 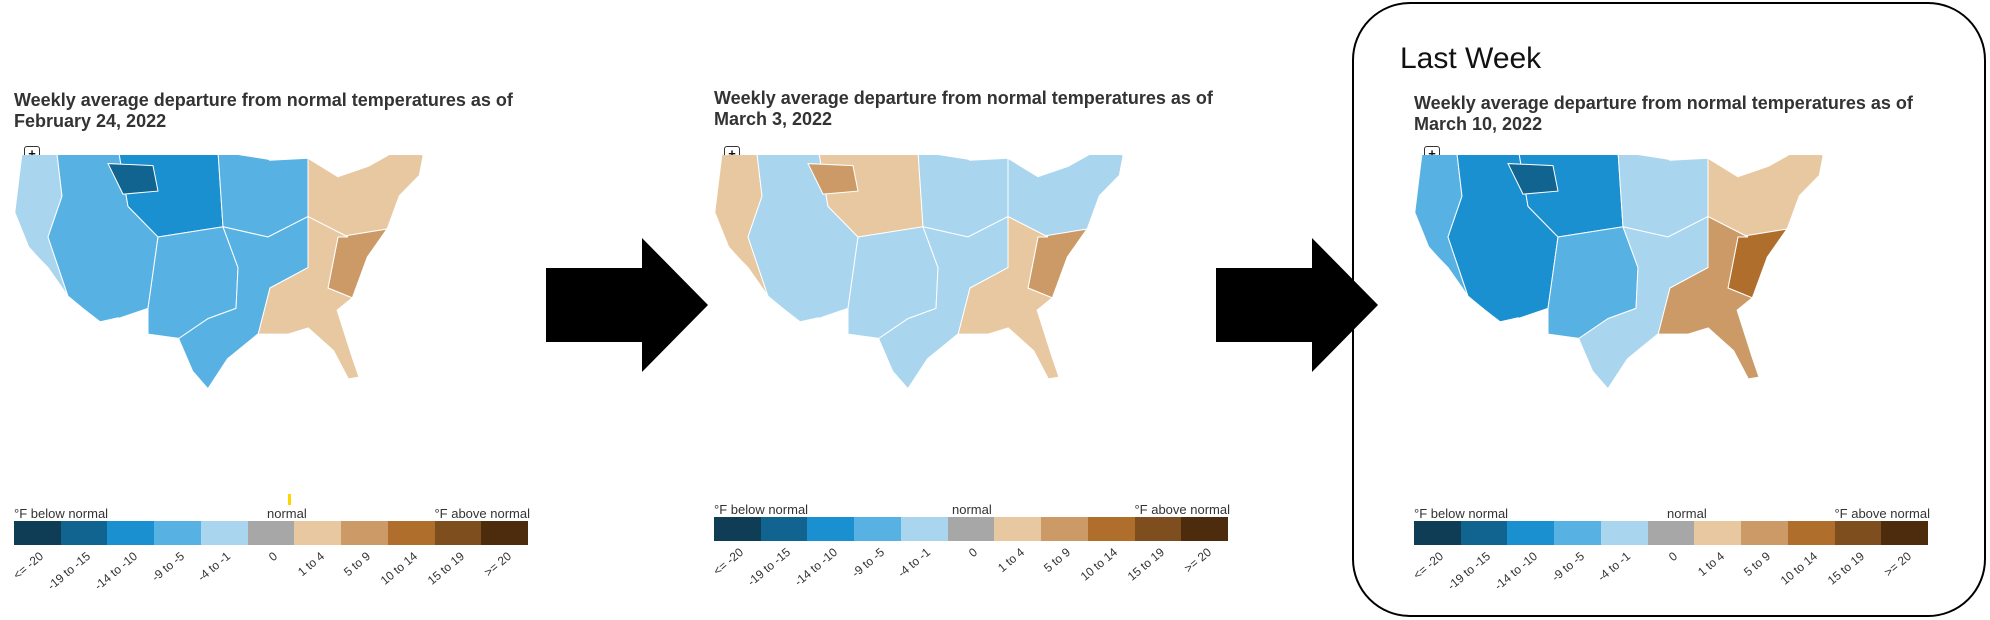 I want to click on last-week-label: Last Week, so click(x=1471, y=58).